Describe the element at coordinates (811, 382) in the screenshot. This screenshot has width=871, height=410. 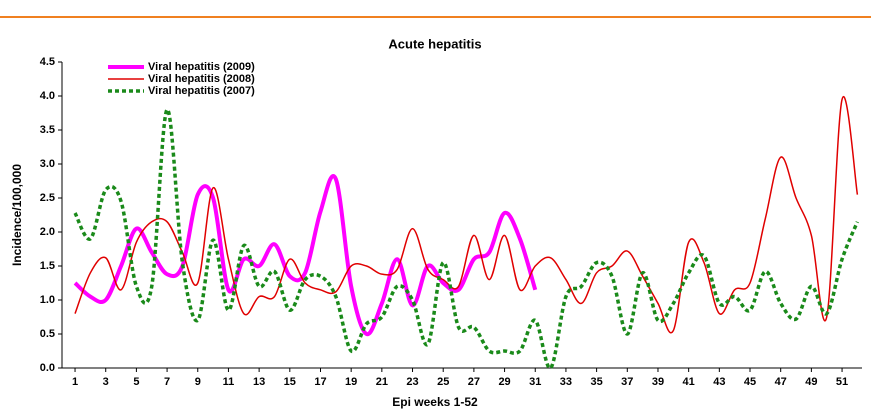
I see `x-tick-label: 49` at that location.